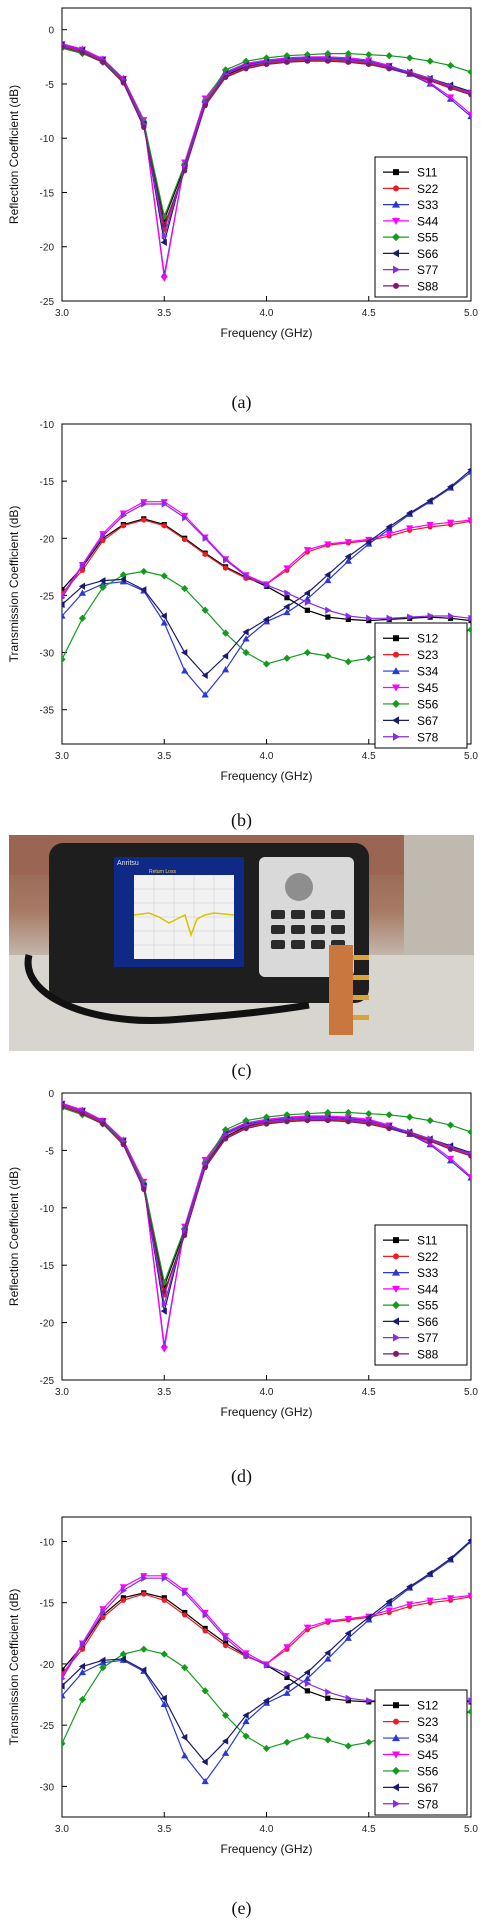 The height and width of the screenshot is (1925, 483). I want to click on legend-label-s78: S78, so click(428, 1804).